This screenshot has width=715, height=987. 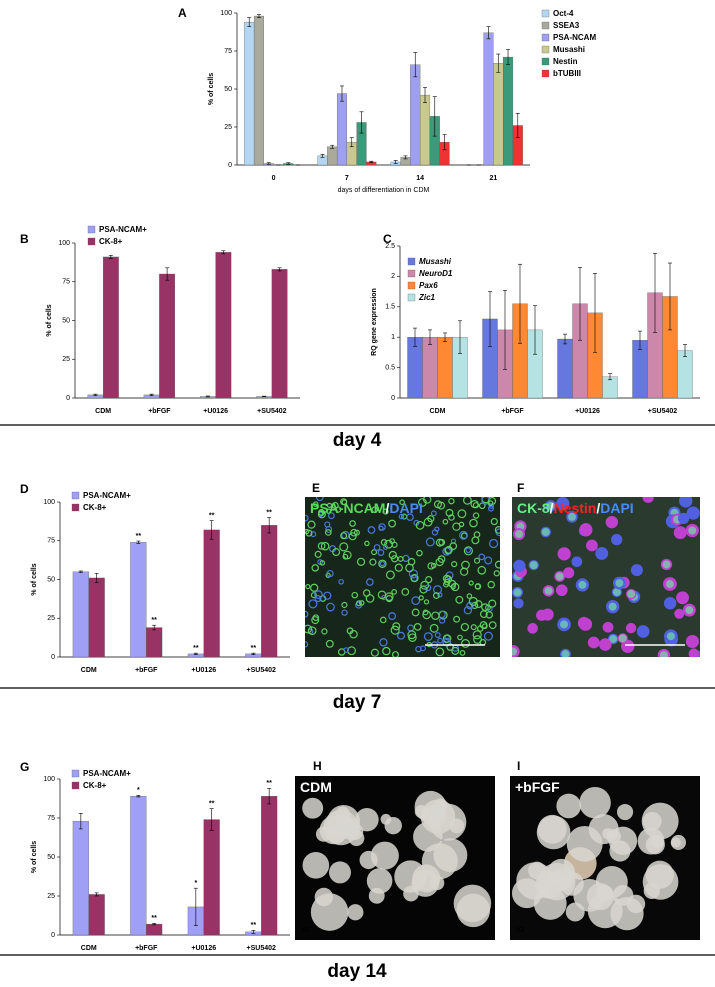 I want to click on y-tick-label: 100, so click(x=49, y=779).